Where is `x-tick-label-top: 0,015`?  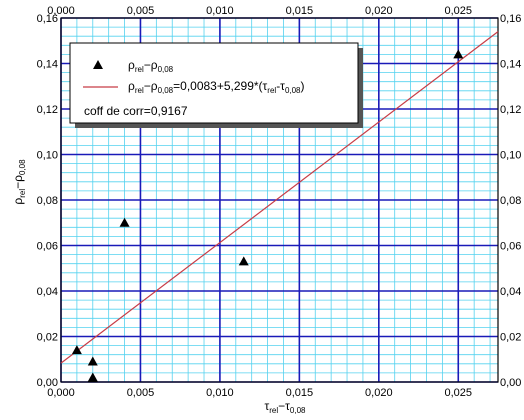
x-tick-label-top: 0,015 is located at coordinates (300, 11).